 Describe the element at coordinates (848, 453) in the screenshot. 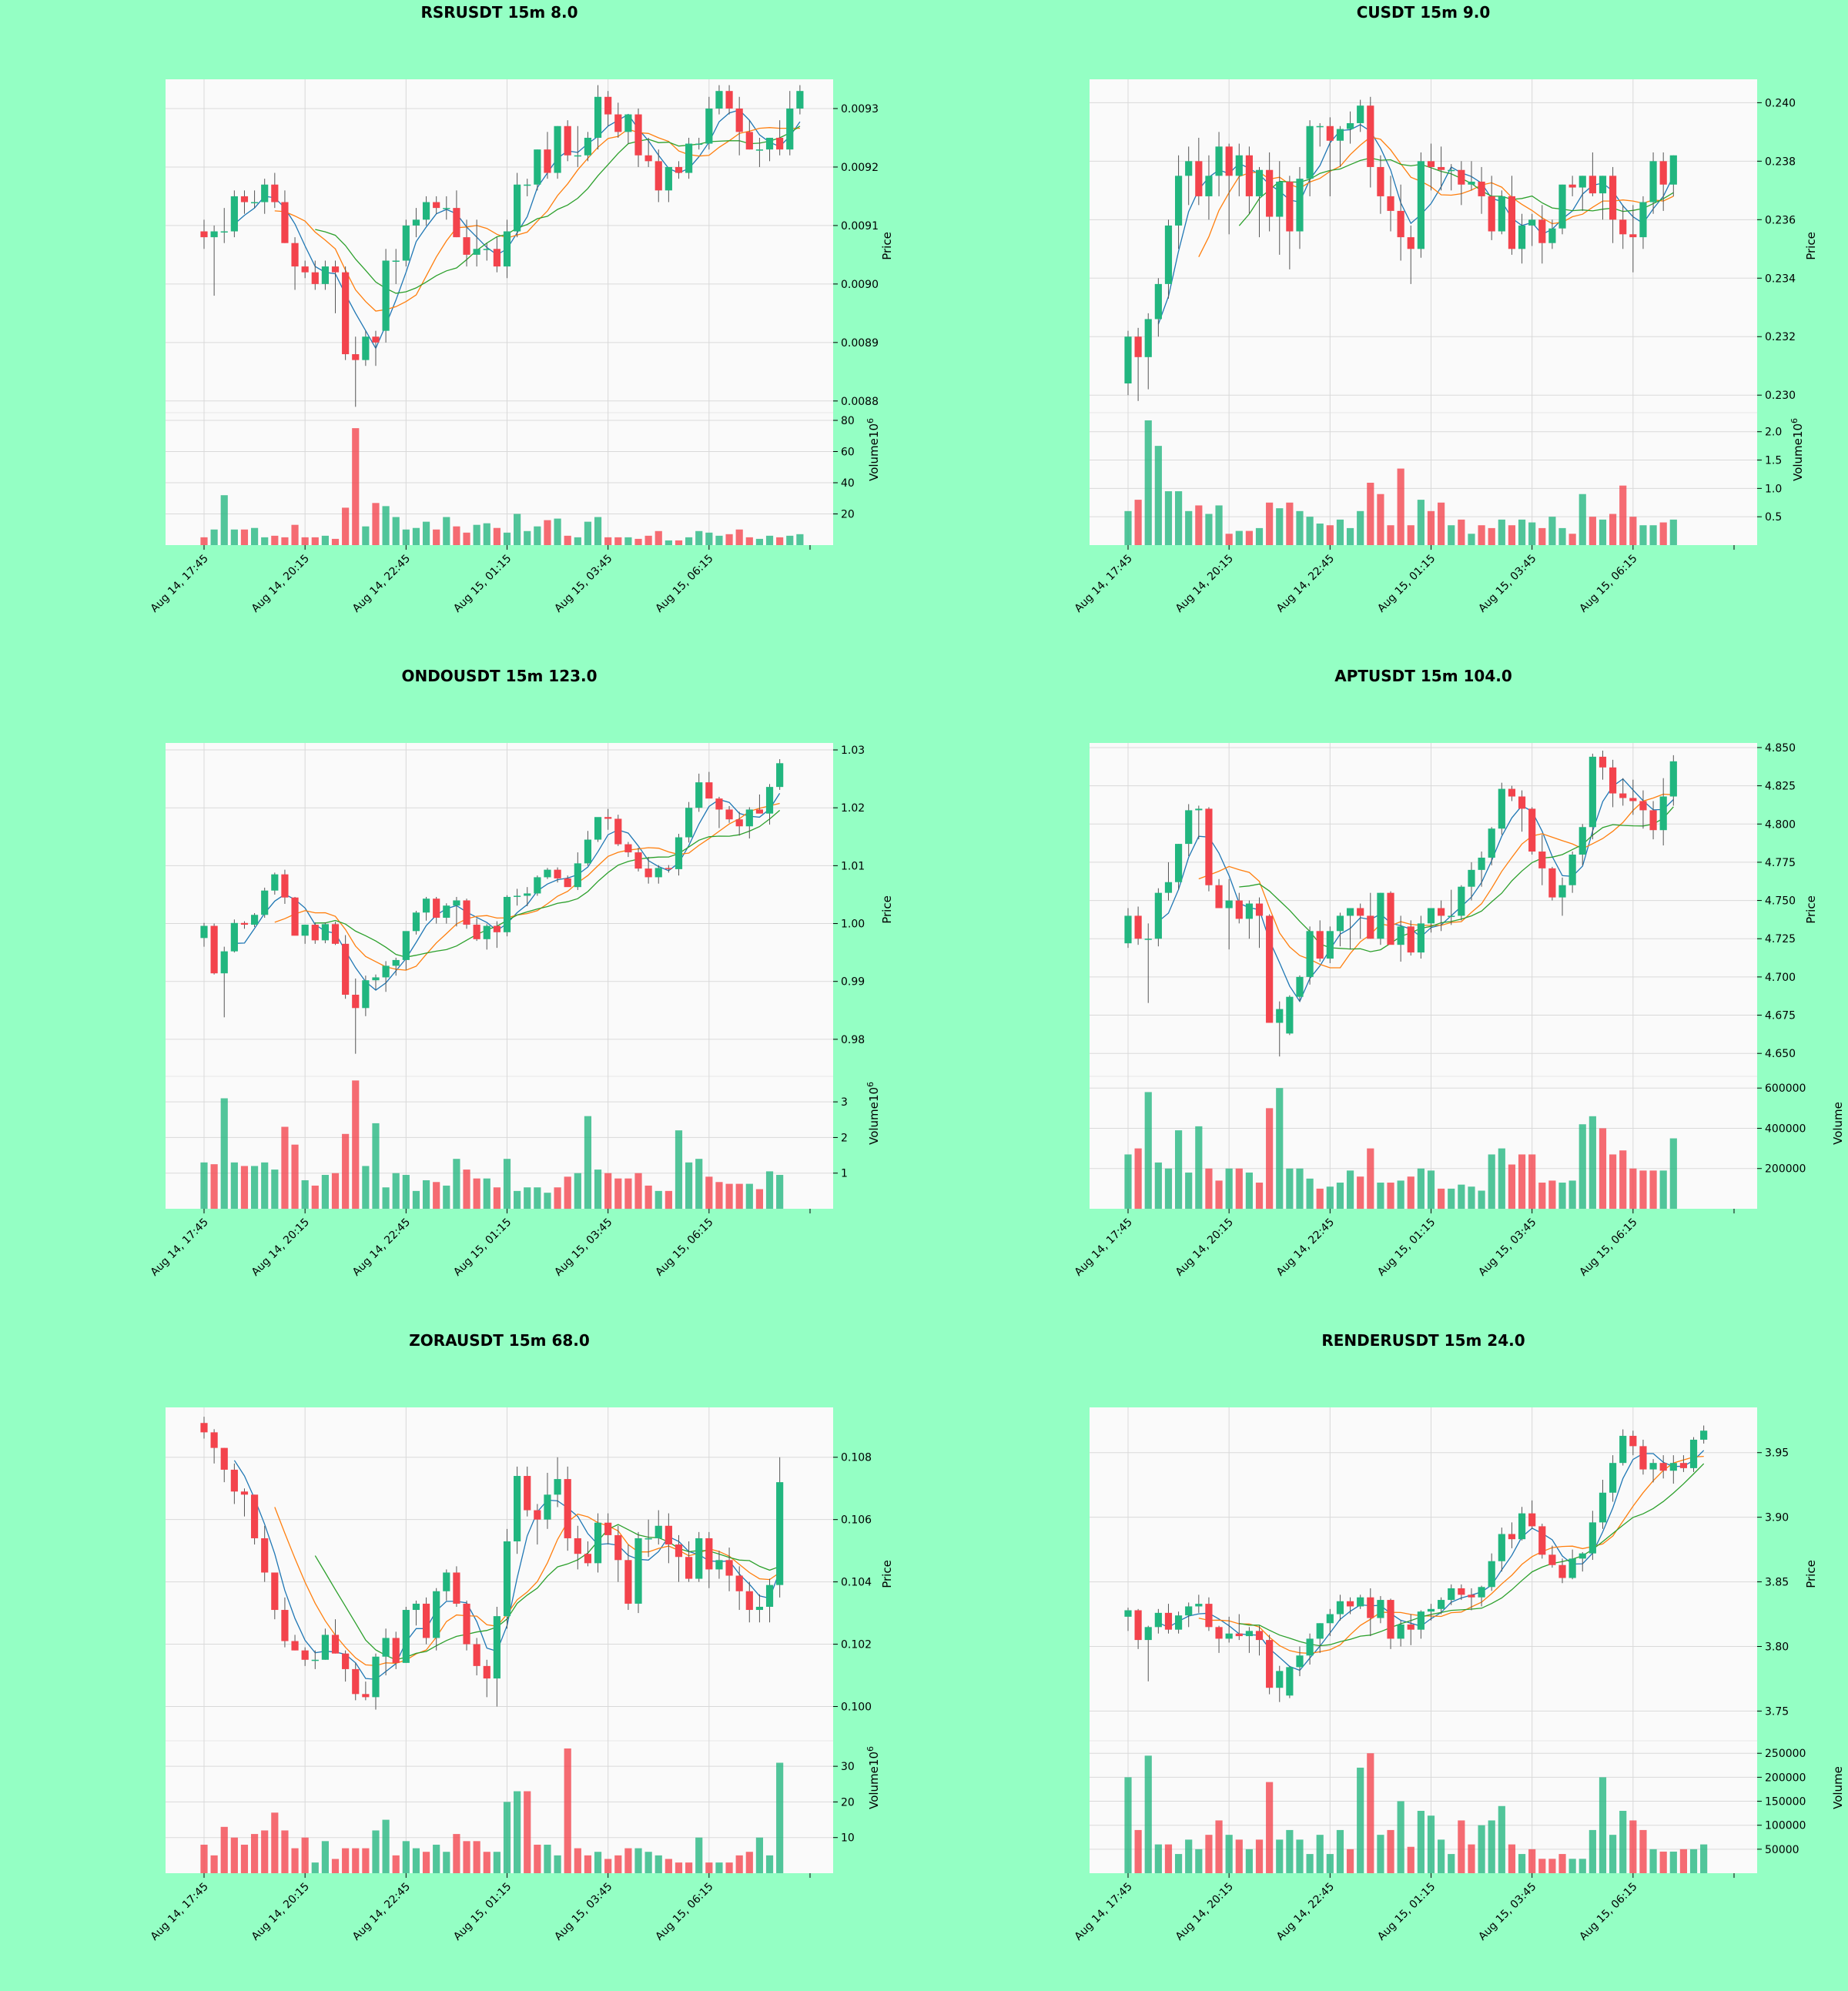

I see `volume-tick-label: 60` at that location.